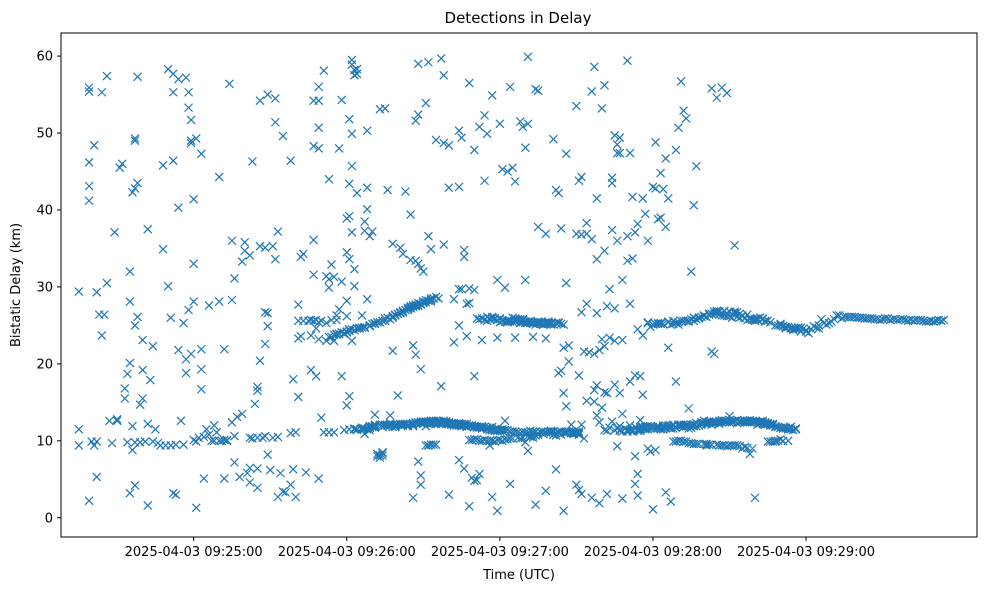 The width and height of the screenshot is (989, 590). I want to click on y-axis-label: Bistatic Delay (km), so click(16, 285).